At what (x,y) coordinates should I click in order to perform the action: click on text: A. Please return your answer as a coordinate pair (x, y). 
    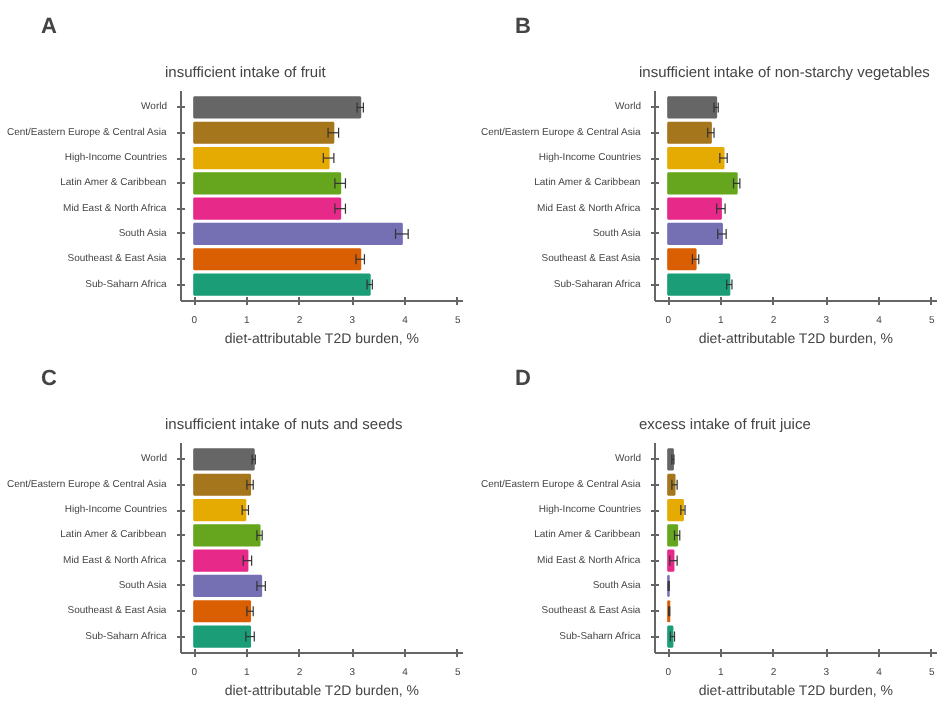
    Looking at the image, I should click on (49, 27).